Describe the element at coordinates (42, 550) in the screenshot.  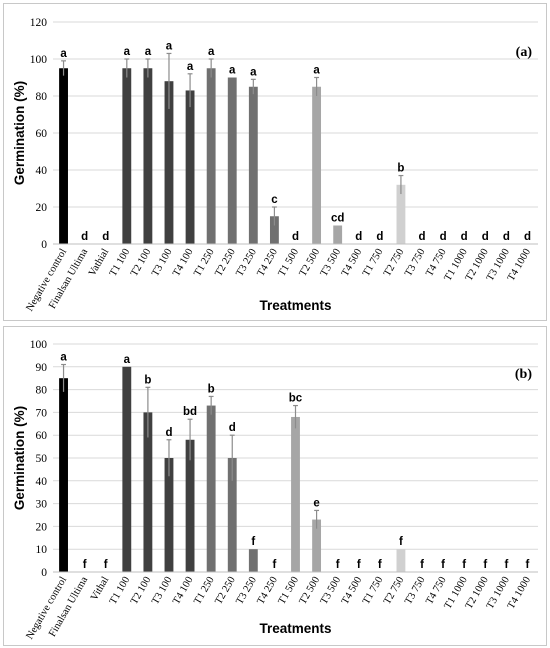
I see `y-tick-label: 10` at that location.